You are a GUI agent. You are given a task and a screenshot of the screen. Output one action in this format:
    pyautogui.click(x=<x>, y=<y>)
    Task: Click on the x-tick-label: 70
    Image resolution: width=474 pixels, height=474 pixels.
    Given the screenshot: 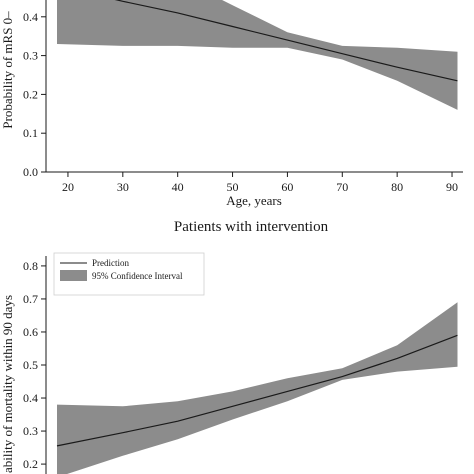 What is the action you would take?
    pyautogui.click(x=342, y=187)
    